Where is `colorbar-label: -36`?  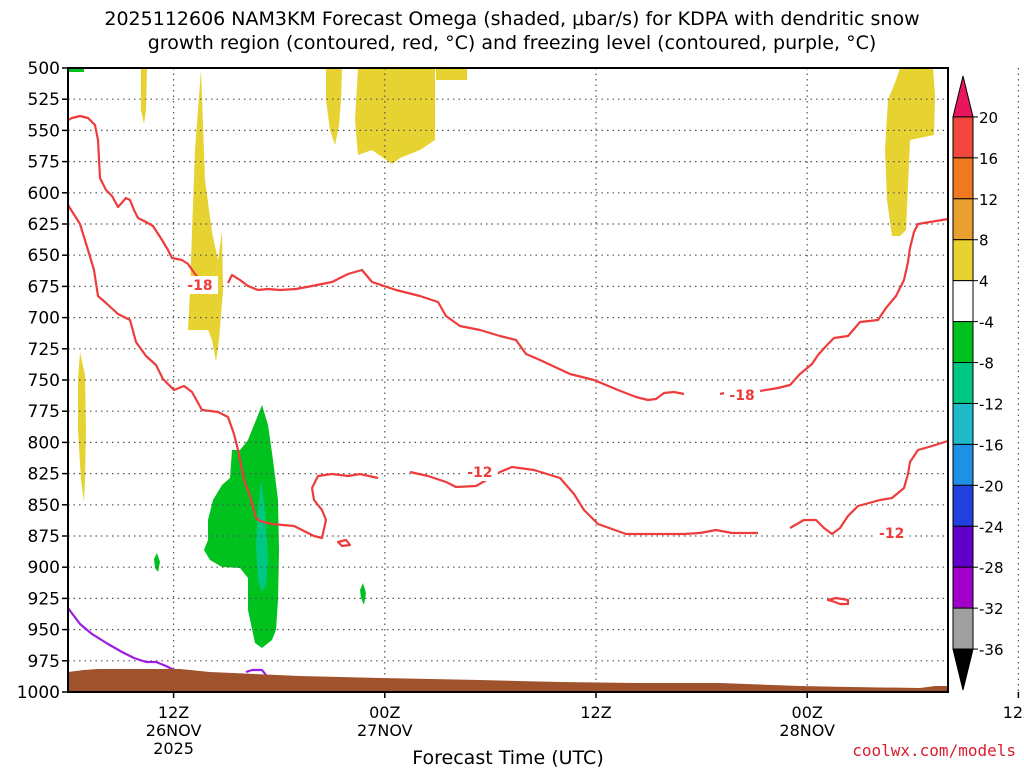
colorbar-label: -36 is located at coordinates (991, 650).